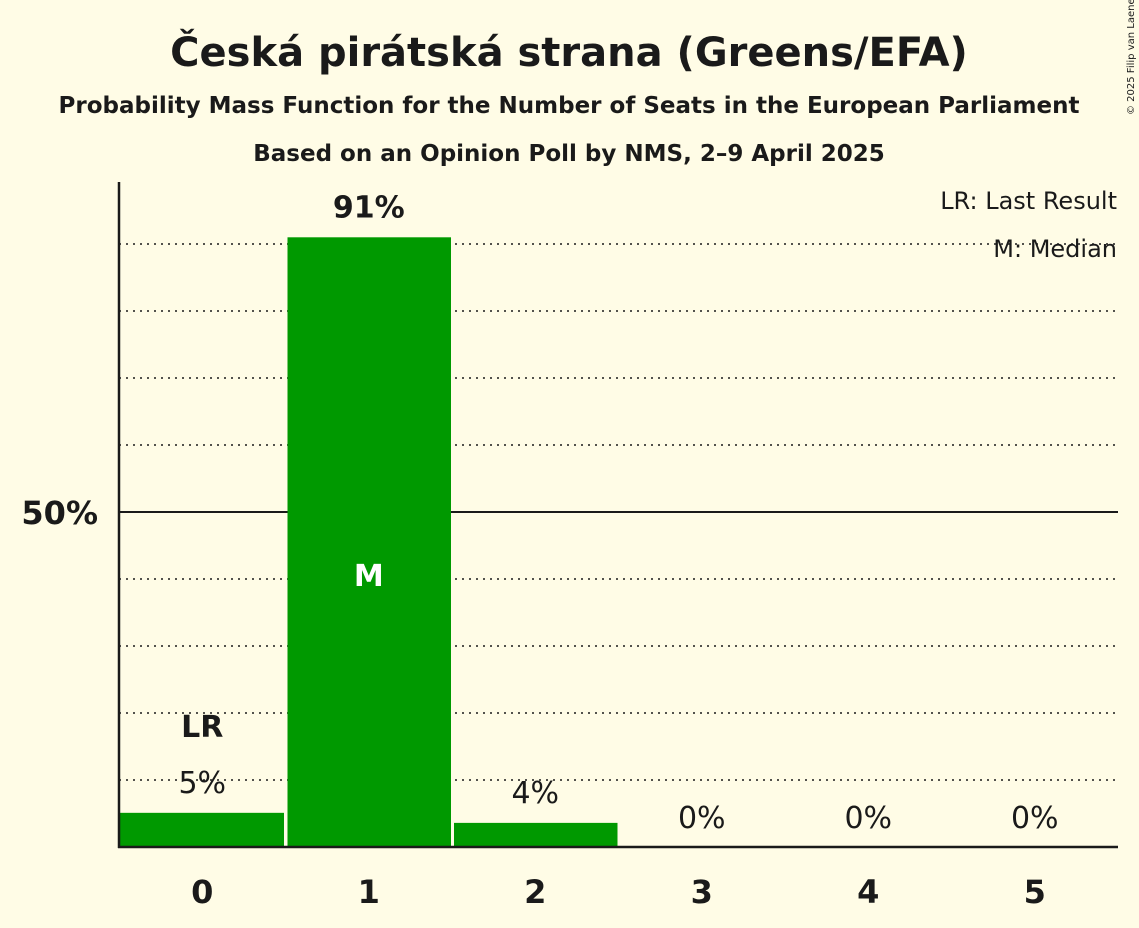 The width and height of the screenshot is (1139, 928). Describe the element at coordinates (202, 892) in the screenshot. I see `x-tick-label: 0` at that location.